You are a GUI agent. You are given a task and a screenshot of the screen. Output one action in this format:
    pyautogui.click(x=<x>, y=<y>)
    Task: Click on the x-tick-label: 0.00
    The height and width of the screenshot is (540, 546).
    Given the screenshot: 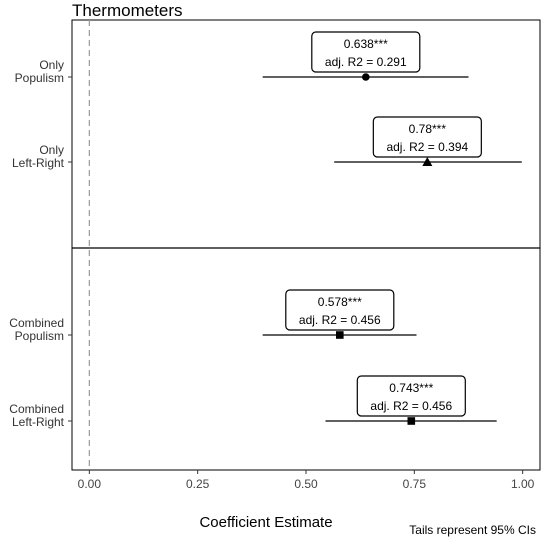 What is the action you would take?
    pyautogui.click(x=90, y=484)
    